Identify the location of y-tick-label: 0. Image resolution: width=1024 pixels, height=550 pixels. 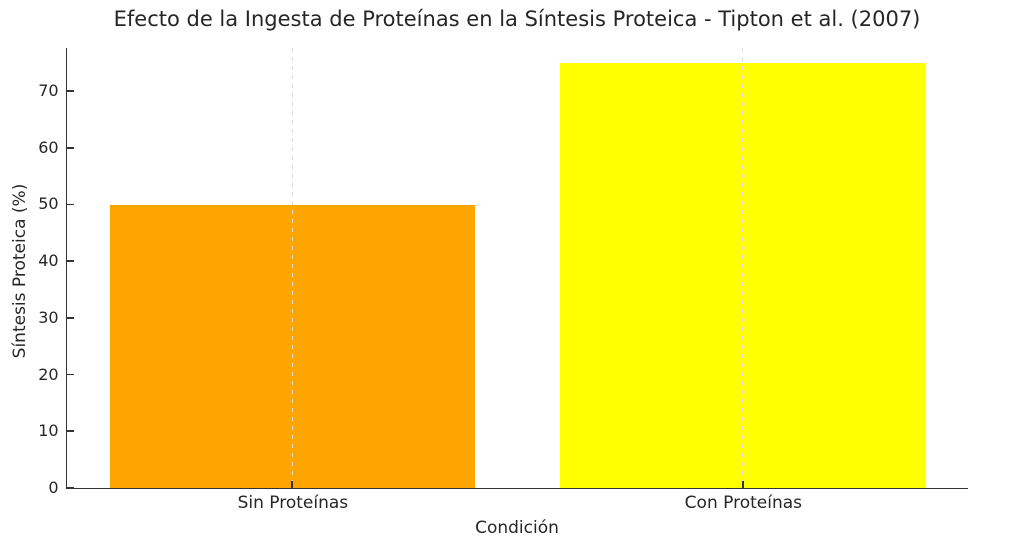
(53, 487).